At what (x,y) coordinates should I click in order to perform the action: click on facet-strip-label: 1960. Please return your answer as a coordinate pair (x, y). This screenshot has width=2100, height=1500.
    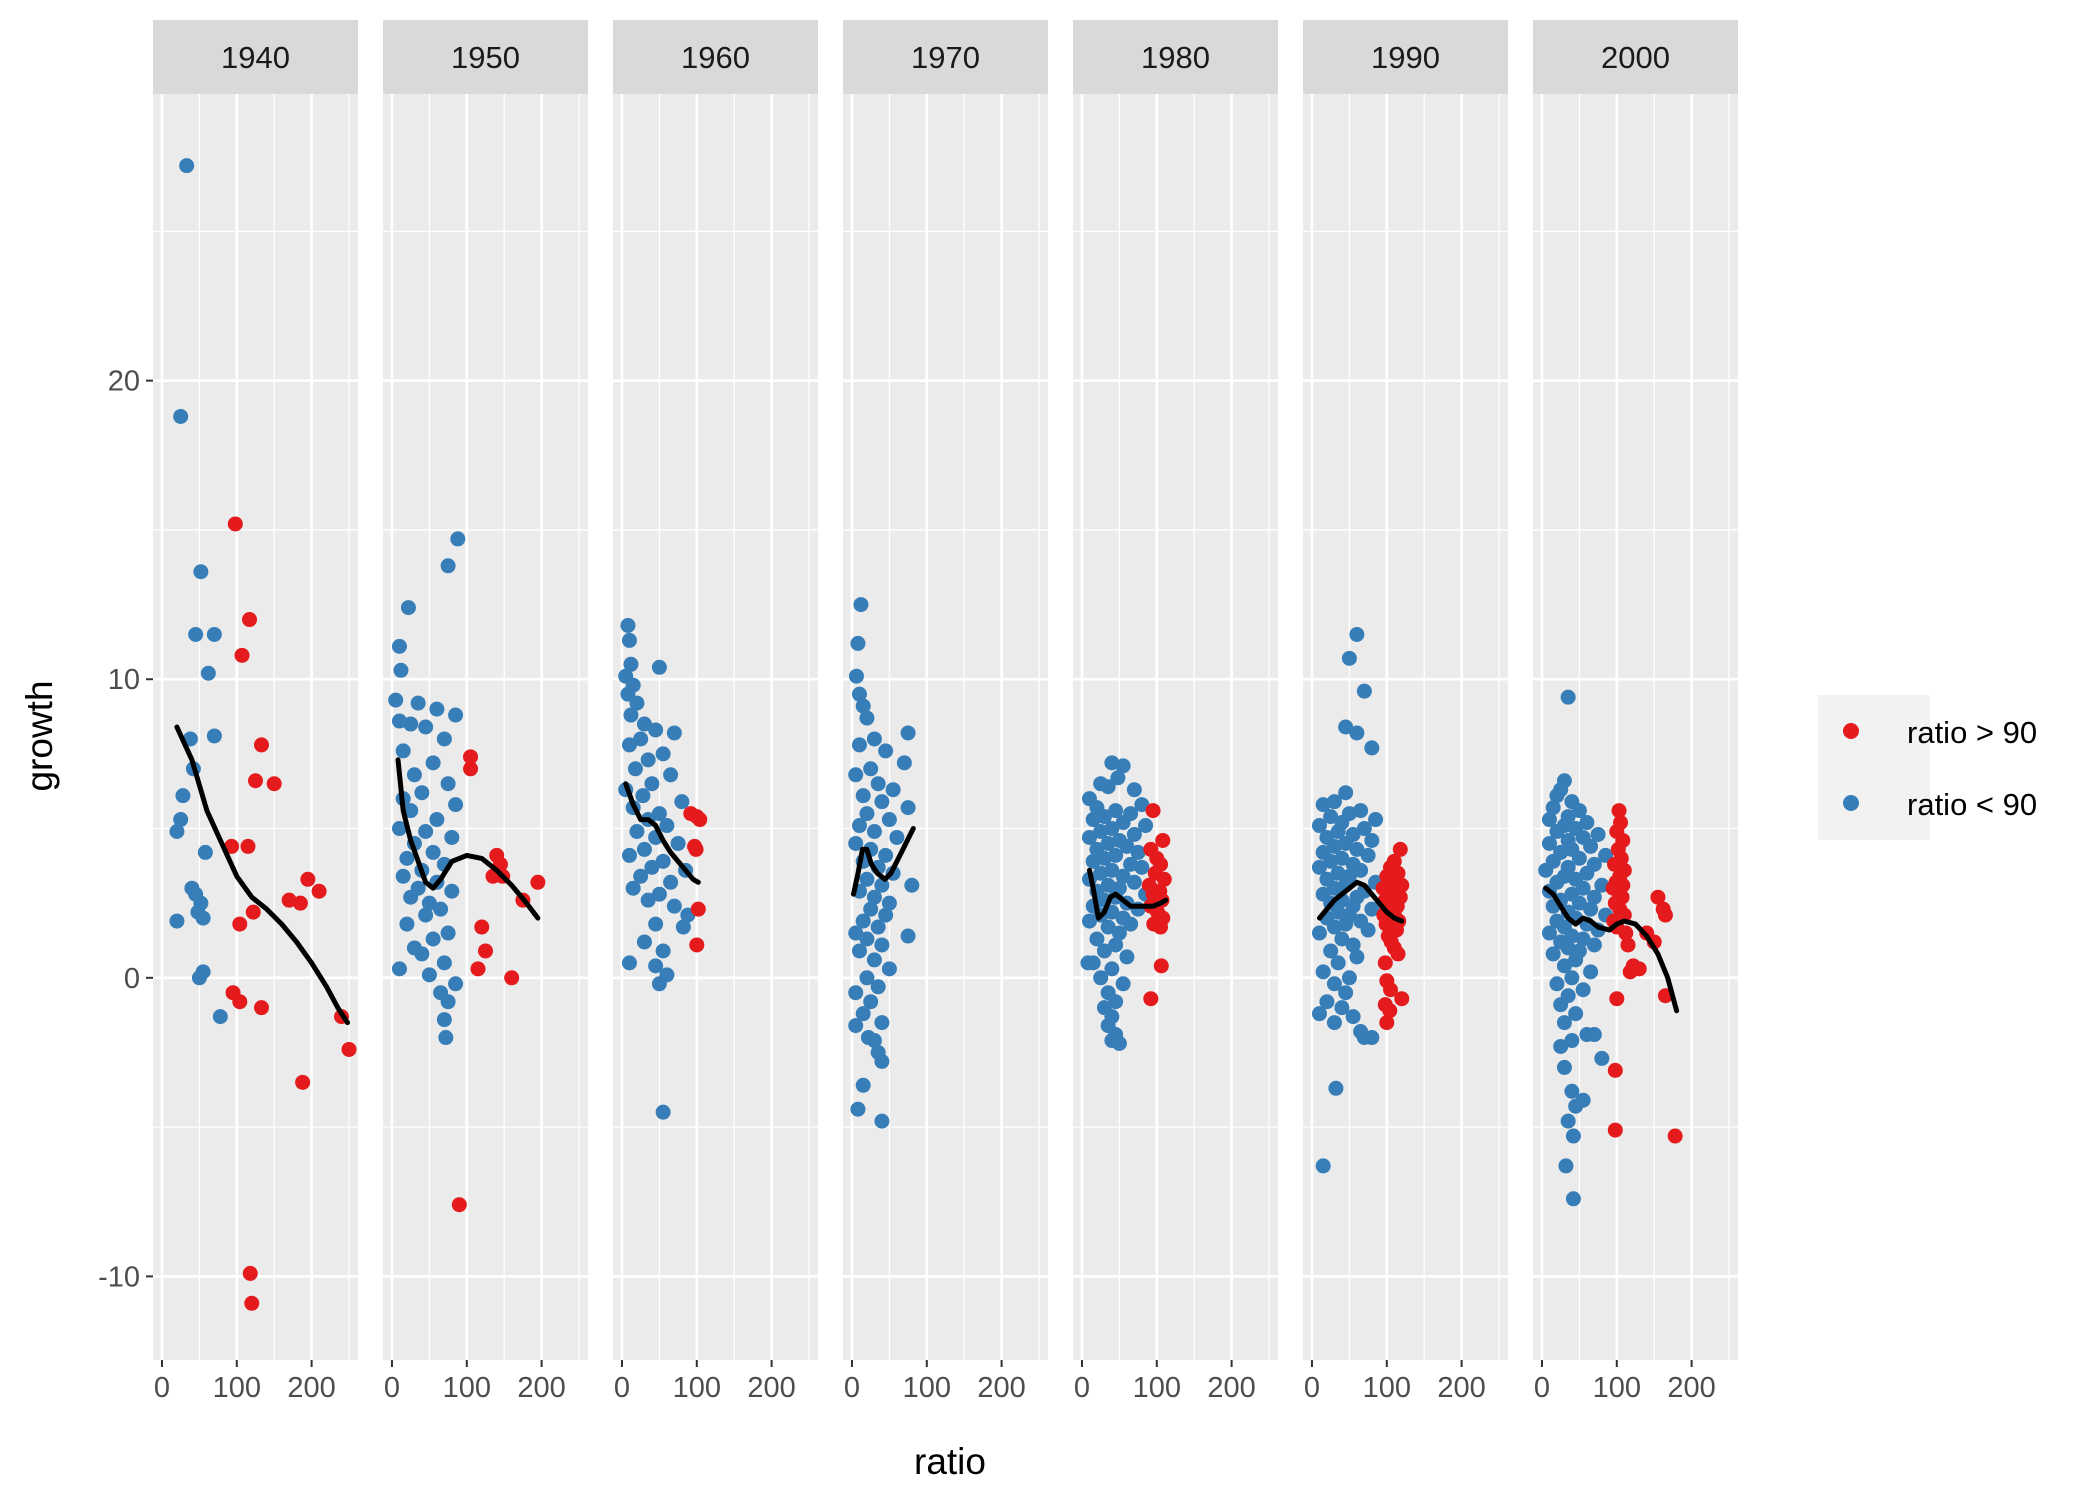
    Looking at the image, I should click on (715, 57).